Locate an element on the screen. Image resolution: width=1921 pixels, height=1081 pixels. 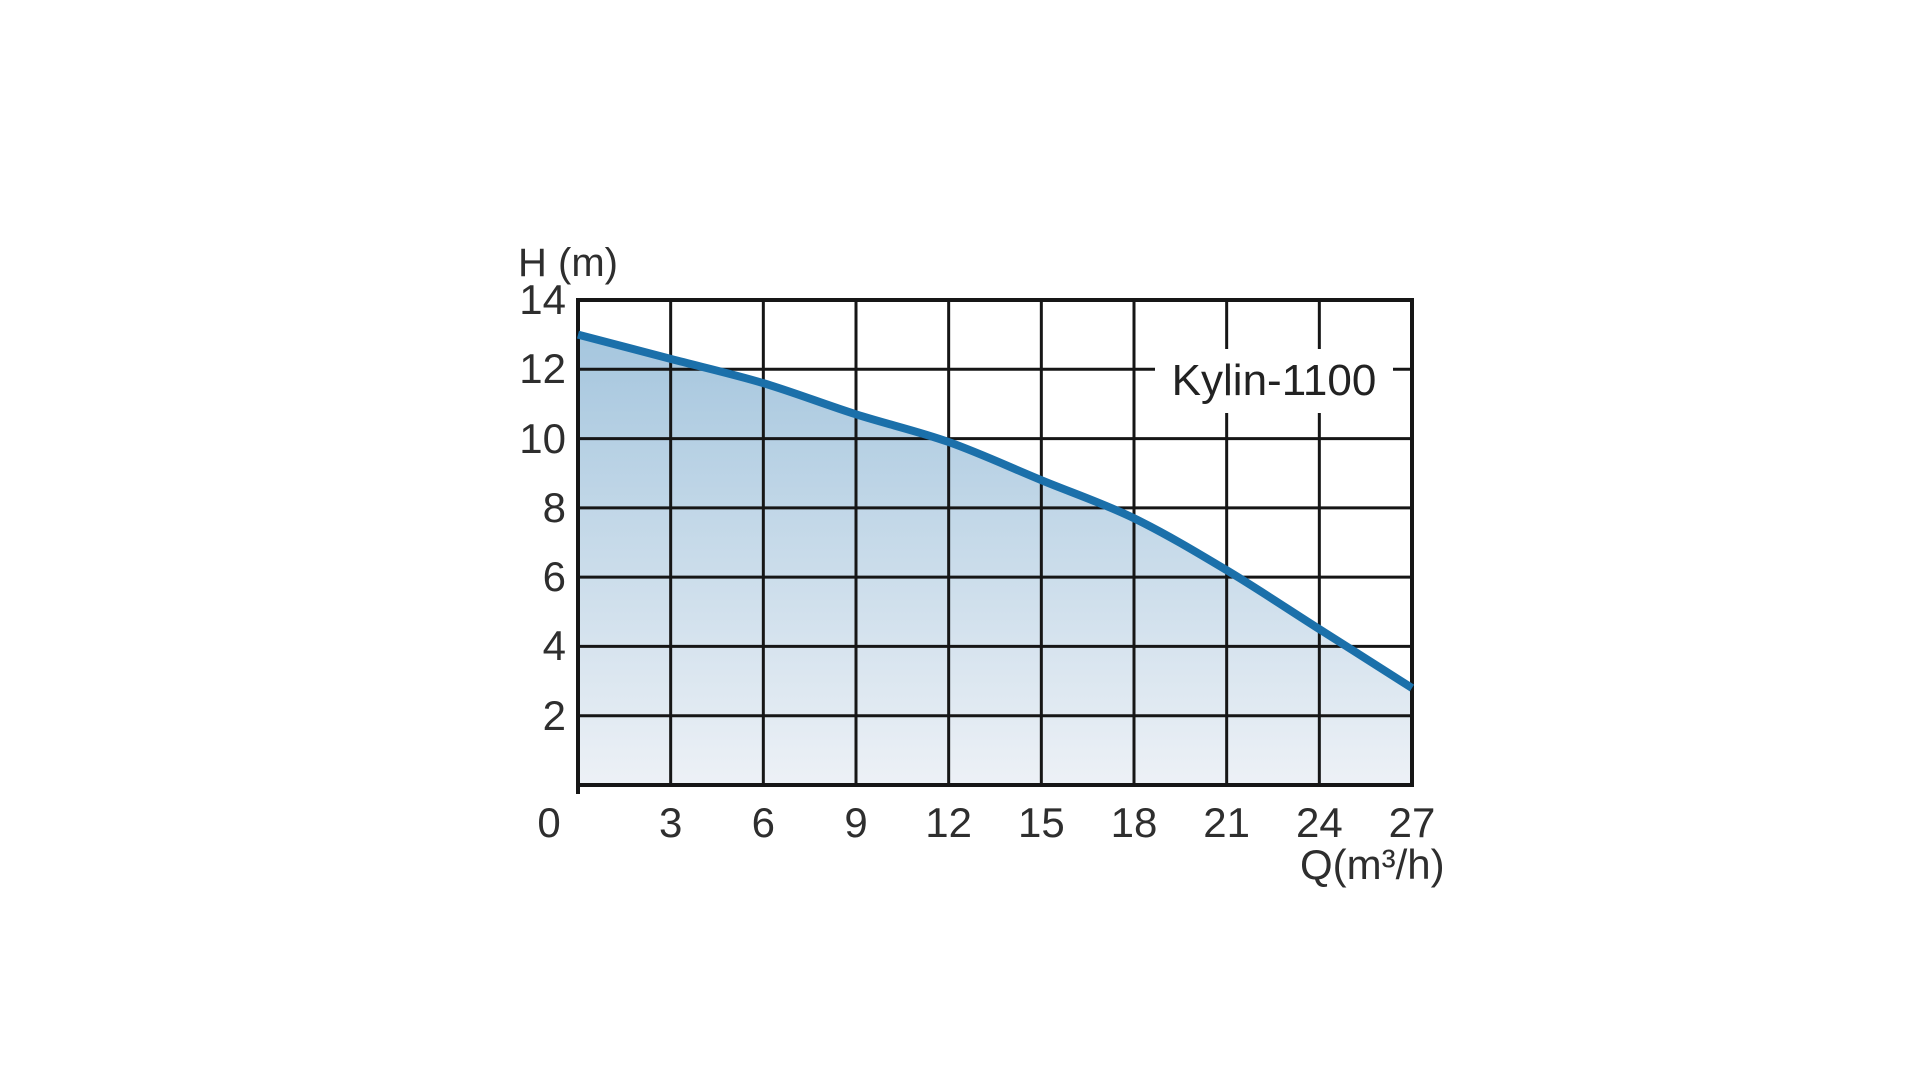
x-tick-label: 12 is located at coordinates (949, 822).